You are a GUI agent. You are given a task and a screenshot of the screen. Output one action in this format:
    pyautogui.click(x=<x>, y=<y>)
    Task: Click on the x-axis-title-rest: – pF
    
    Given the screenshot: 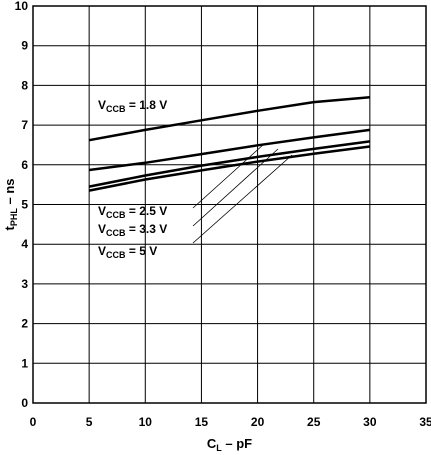 What is the action you would take?
    pyautogui.click(x=237, y=443)
    